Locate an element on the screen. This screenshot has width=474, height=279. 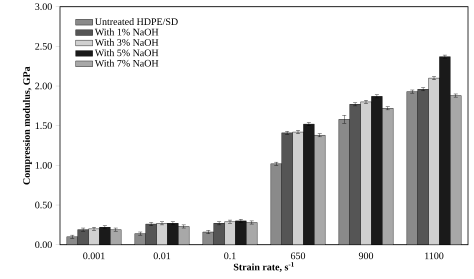
y-tick-label: 1.50 is located at coordinates (44, 126).